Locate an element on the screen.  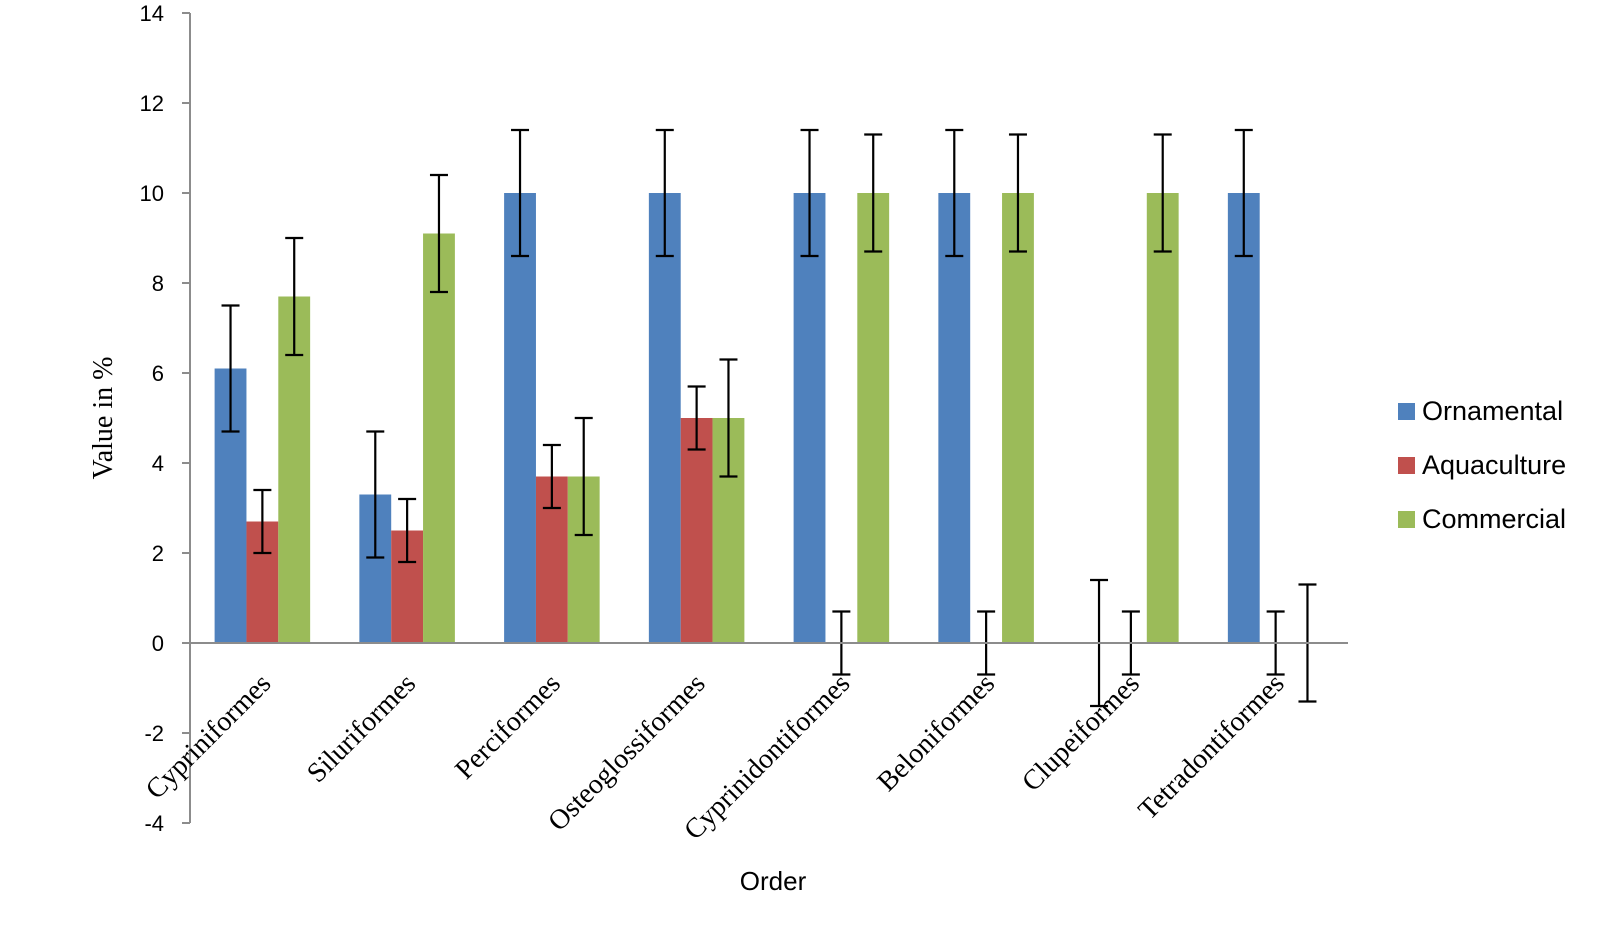
category-label: Beloniformes is located at coordinates (936, 733).